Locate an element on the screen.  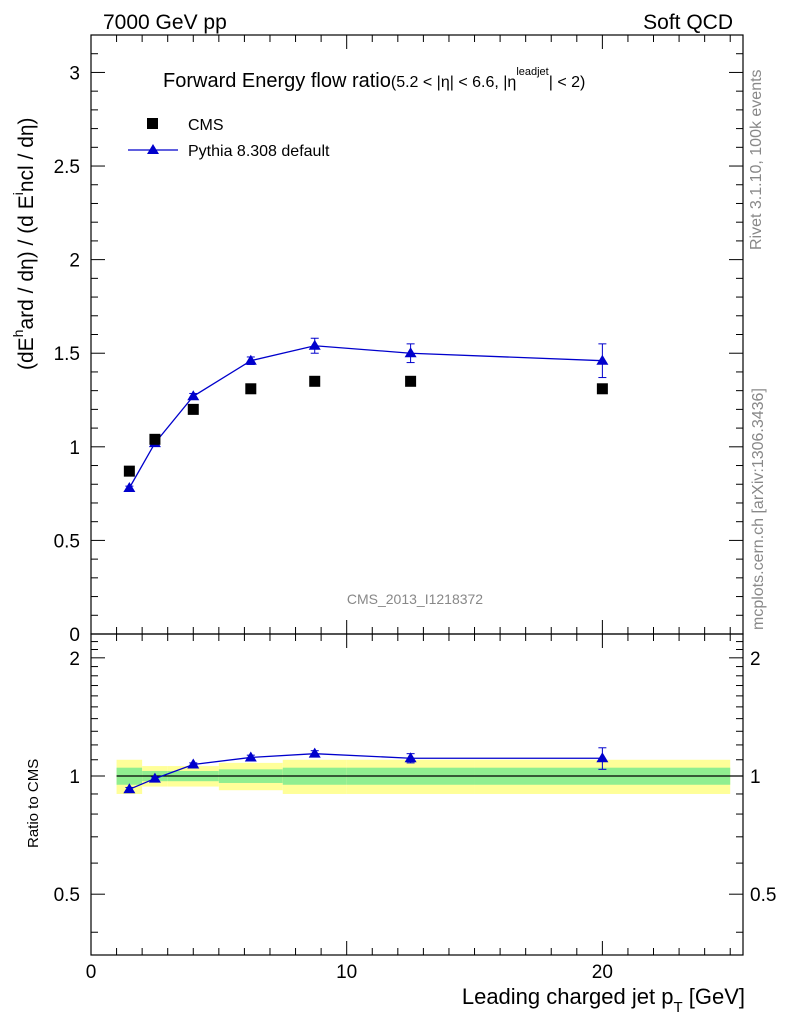
chart-title-main: Forward Energy flow ratio is located at coordinates (277, 81).